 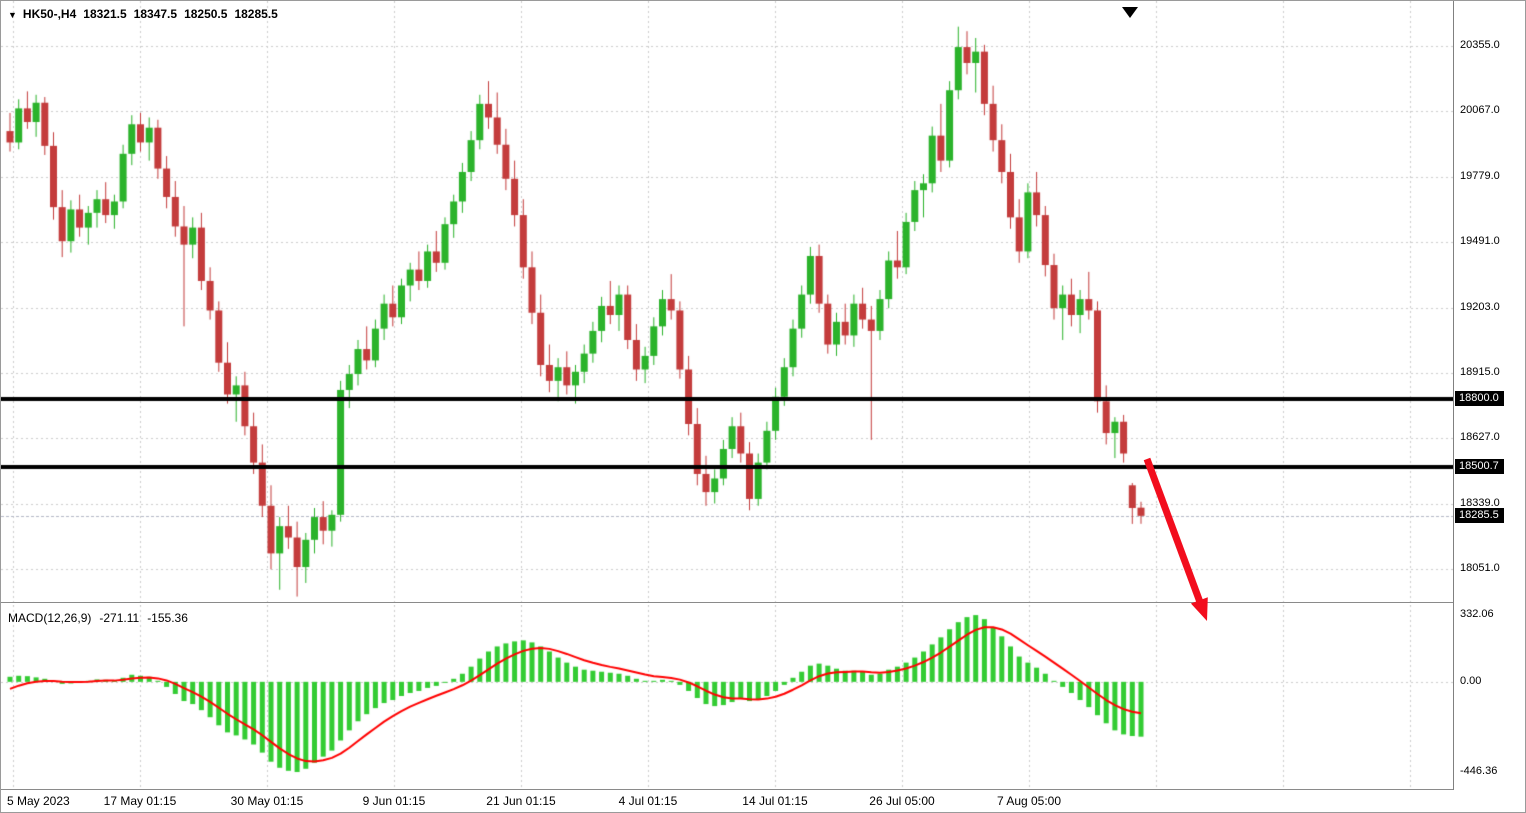 What do you see at coordinates (49, 14) in the screenshot?
I see `chart-title: HK50-,H4` at bounding box center [49, 14].